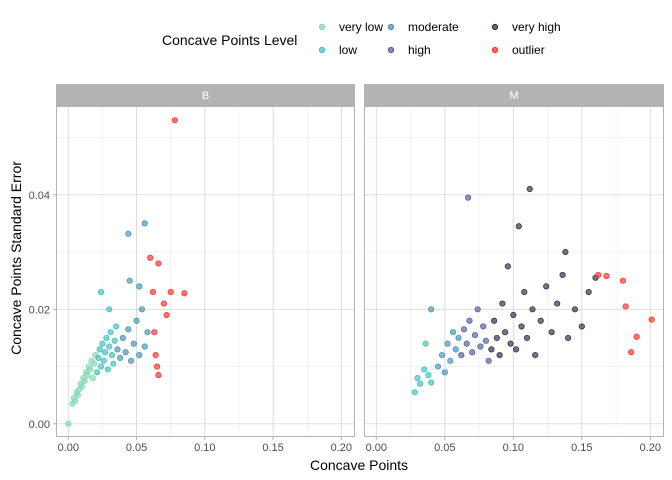 The image size is (672, 480). What do you see at coordinates (536, 27) in the screenshot?
I see `legend-label: very high` at bounding box center [536, 27].